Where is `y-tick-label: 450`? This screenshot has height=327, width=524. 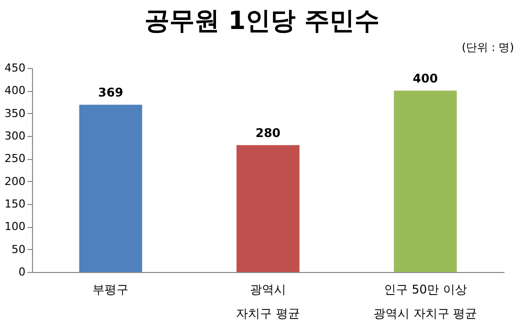
y-tick-label: 450 is located at coordinates (15, 68).